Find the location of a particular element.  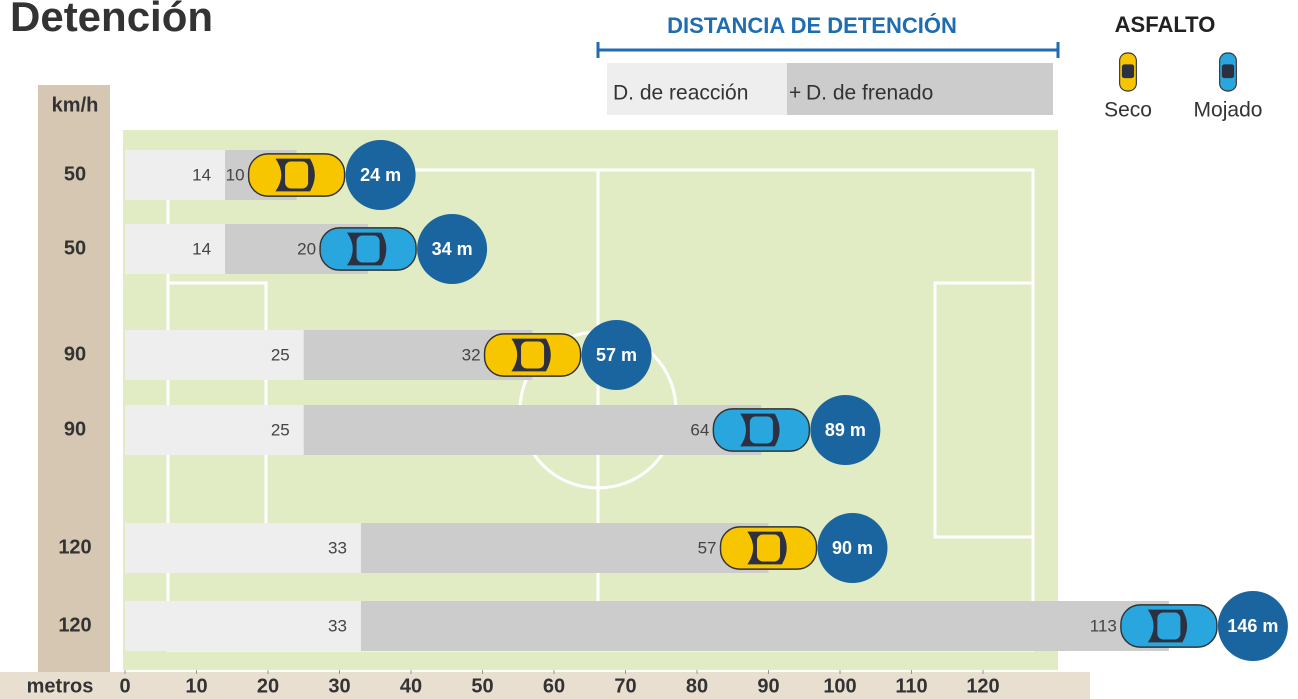

key-braking is located at coordinates (920, 89).